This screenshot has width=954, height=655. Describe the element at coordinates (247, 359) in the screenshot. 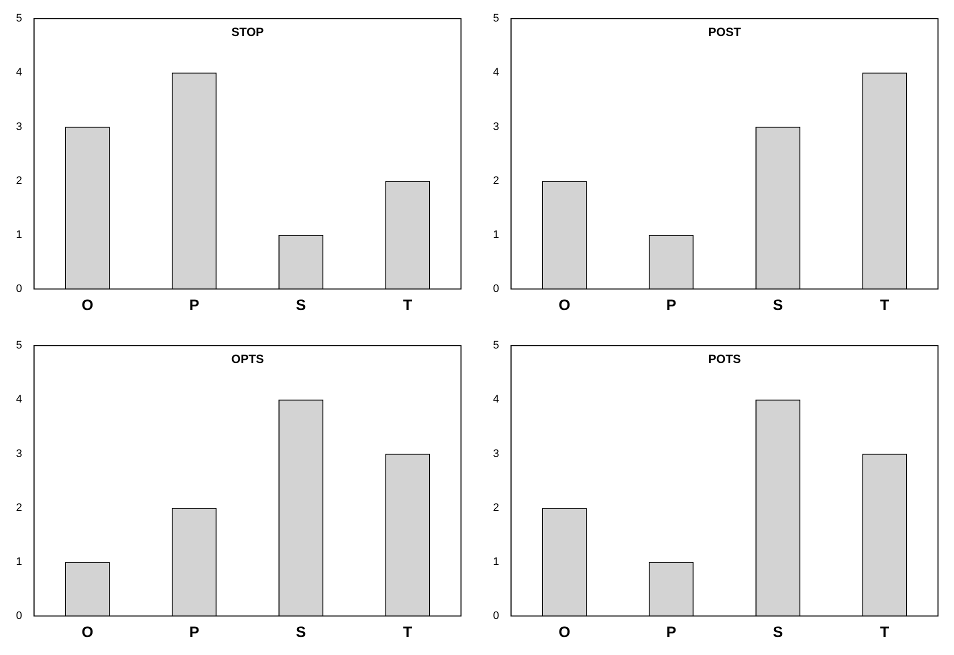

I see `text: OPTS` at that location.